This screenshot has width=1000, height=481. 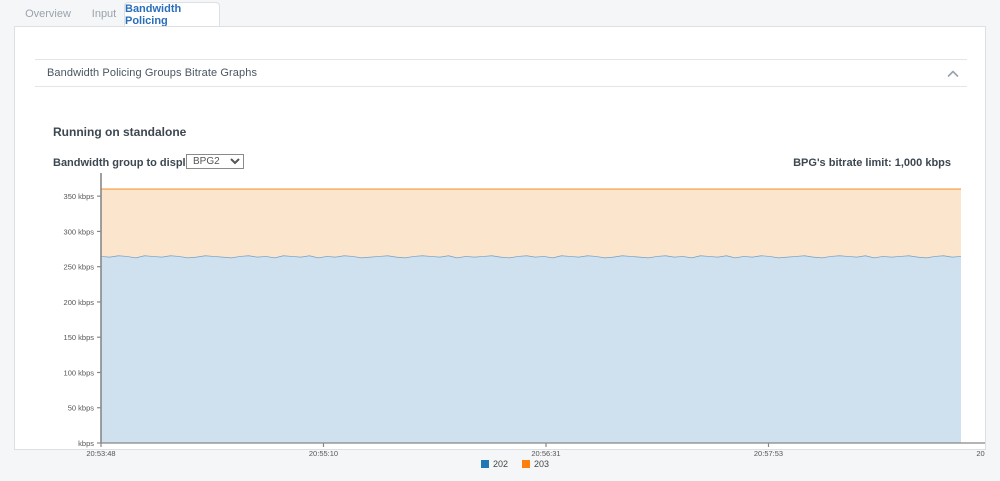 I want to click on legend-item-202: 202, so click(x=494, y=464).